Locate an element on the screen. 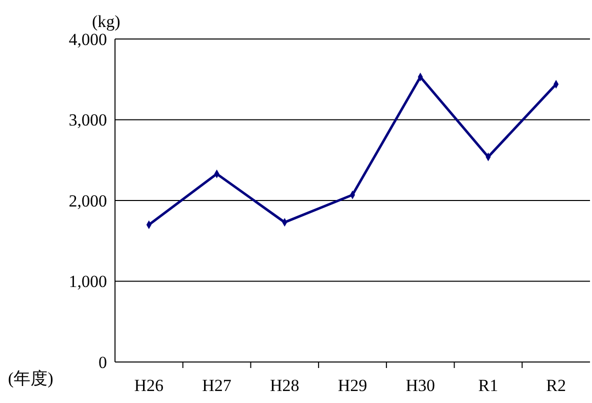  x-tick-label: H30 is located at coordinates (420, 385).